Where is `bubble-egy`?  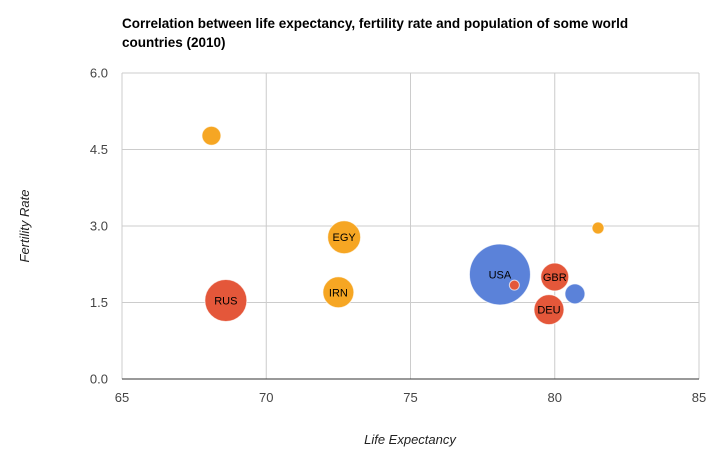 bubble-egy is located at coordinates (344, 237).